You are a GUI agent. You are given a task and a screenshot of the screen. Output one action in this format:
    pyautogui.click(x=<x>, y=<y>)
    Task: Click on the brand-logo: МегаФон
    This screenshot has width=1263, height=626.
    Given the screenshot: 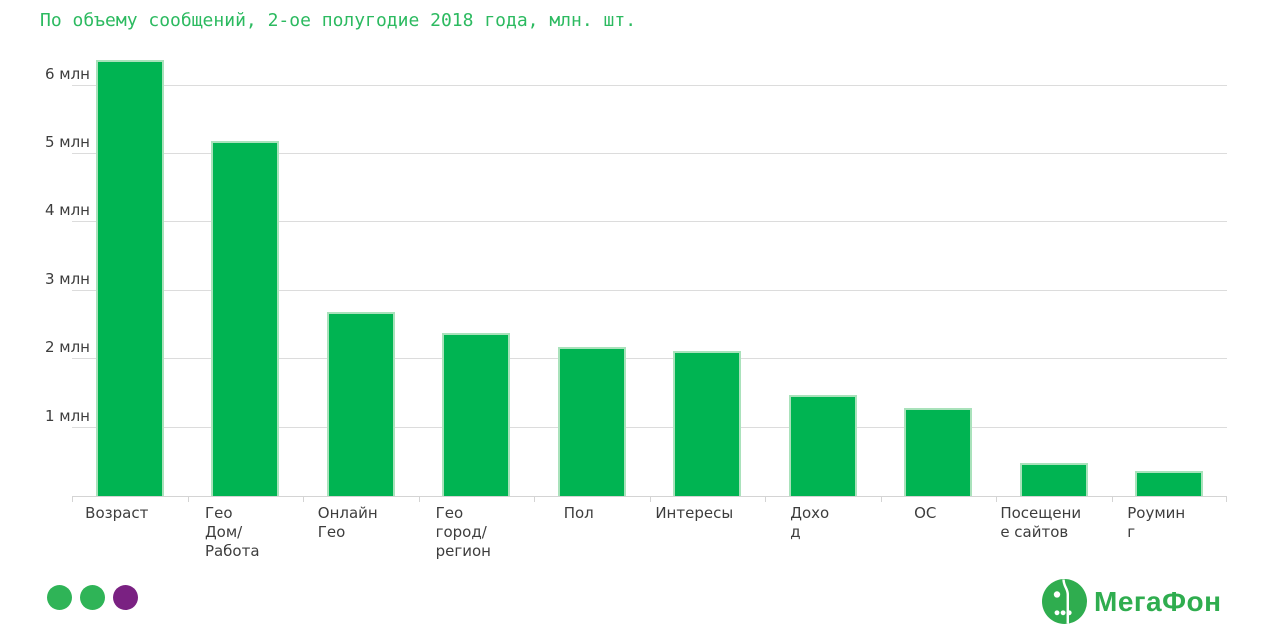 What is the action you would take?
    pyautogui.click(x=1132, y=601)
    